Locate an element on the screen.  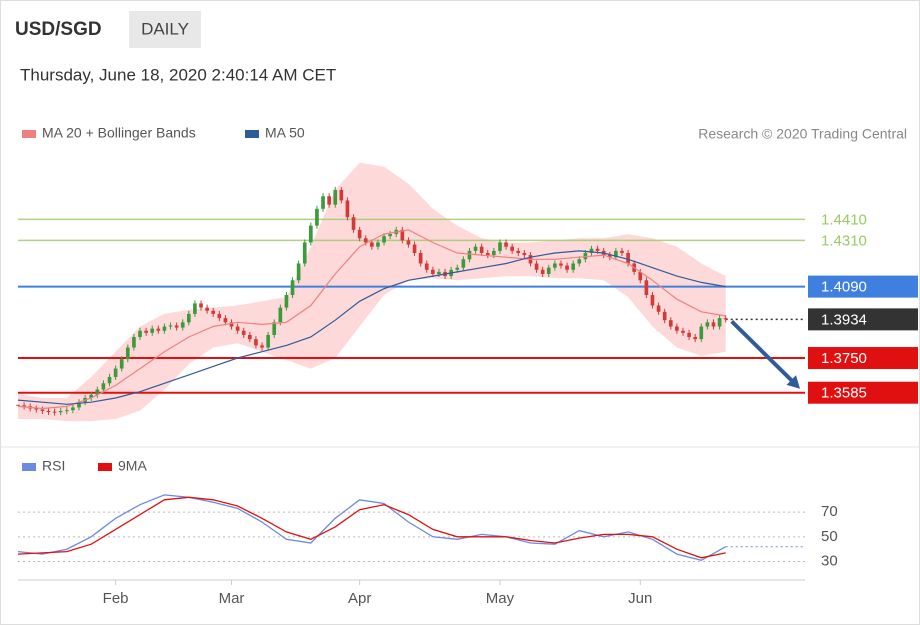
level-label: 1.4090 is located at coordinates (844, 287).